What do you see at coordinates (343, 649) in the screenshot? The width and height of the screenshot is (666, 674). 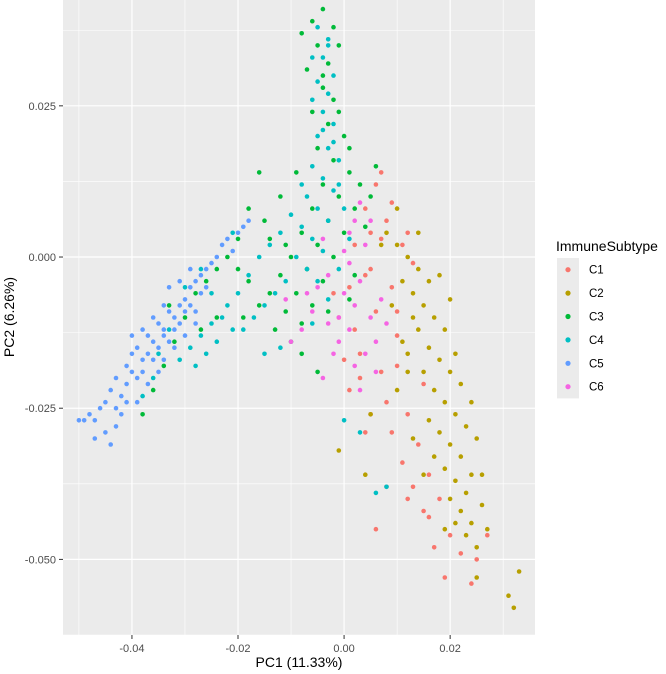 I see `x-tick-label: 0.00` at bounding box center [343, 649].